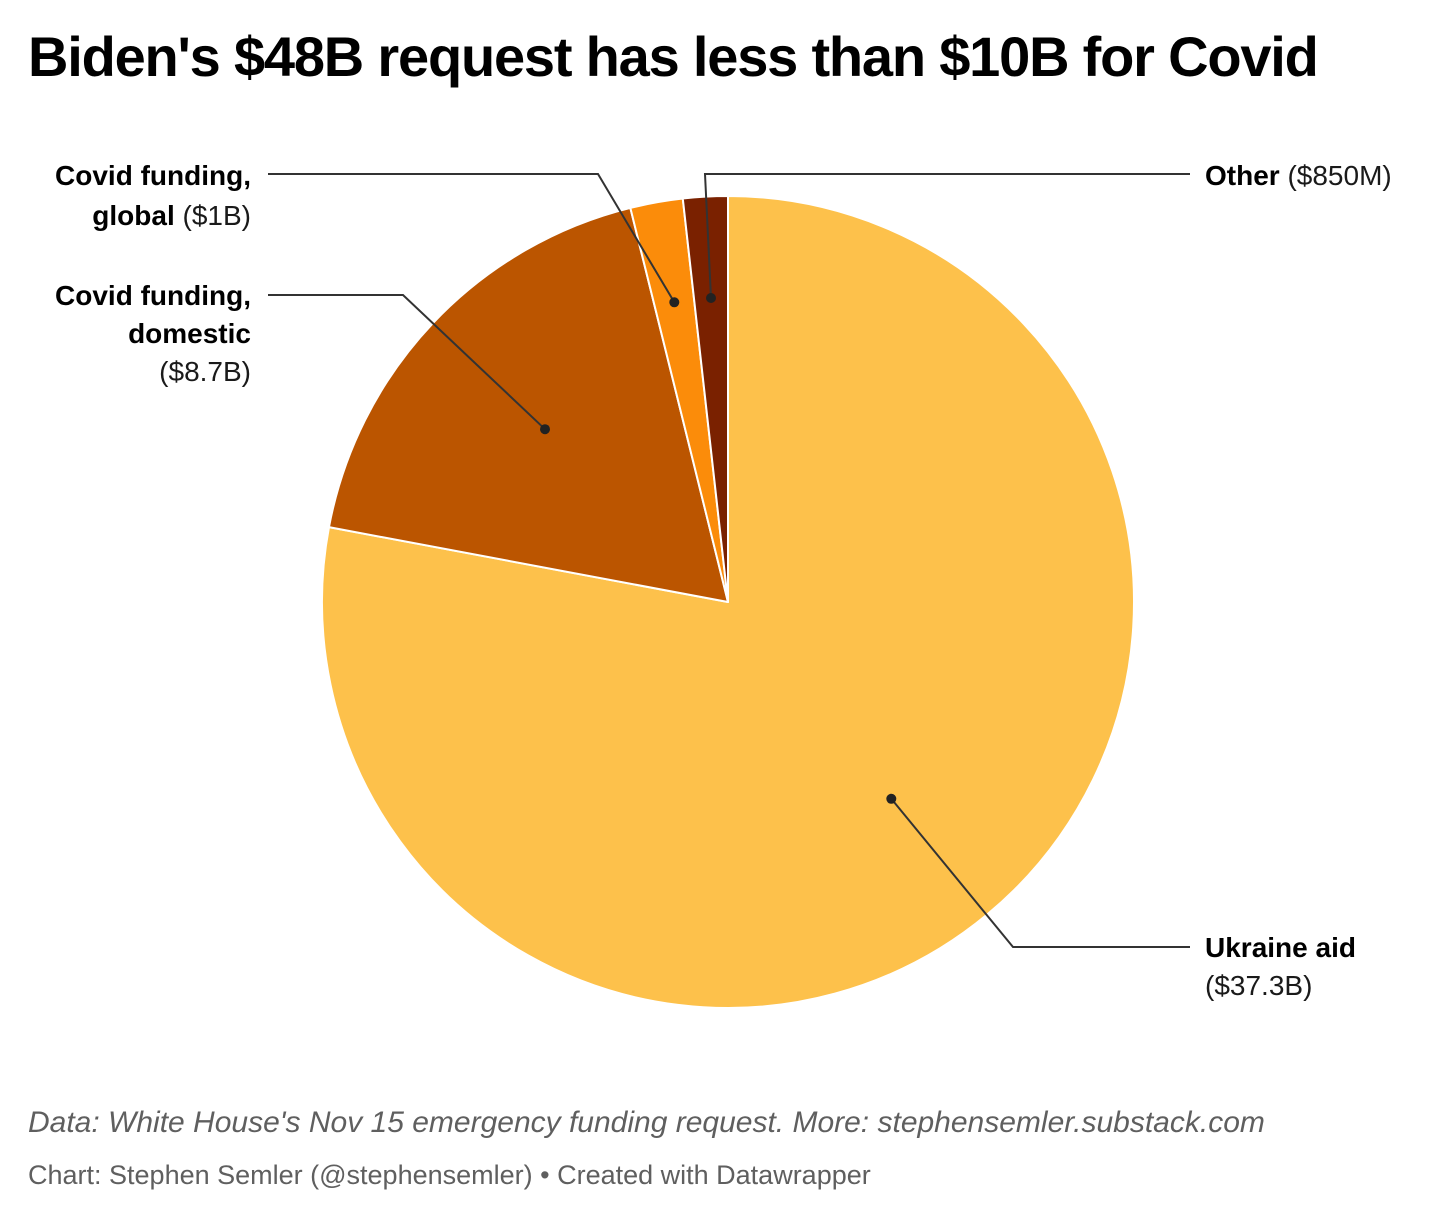 This screenshot has height=1225, width=1456. I want to click on slice-label-value: ($8.7B), so click(205, 371).